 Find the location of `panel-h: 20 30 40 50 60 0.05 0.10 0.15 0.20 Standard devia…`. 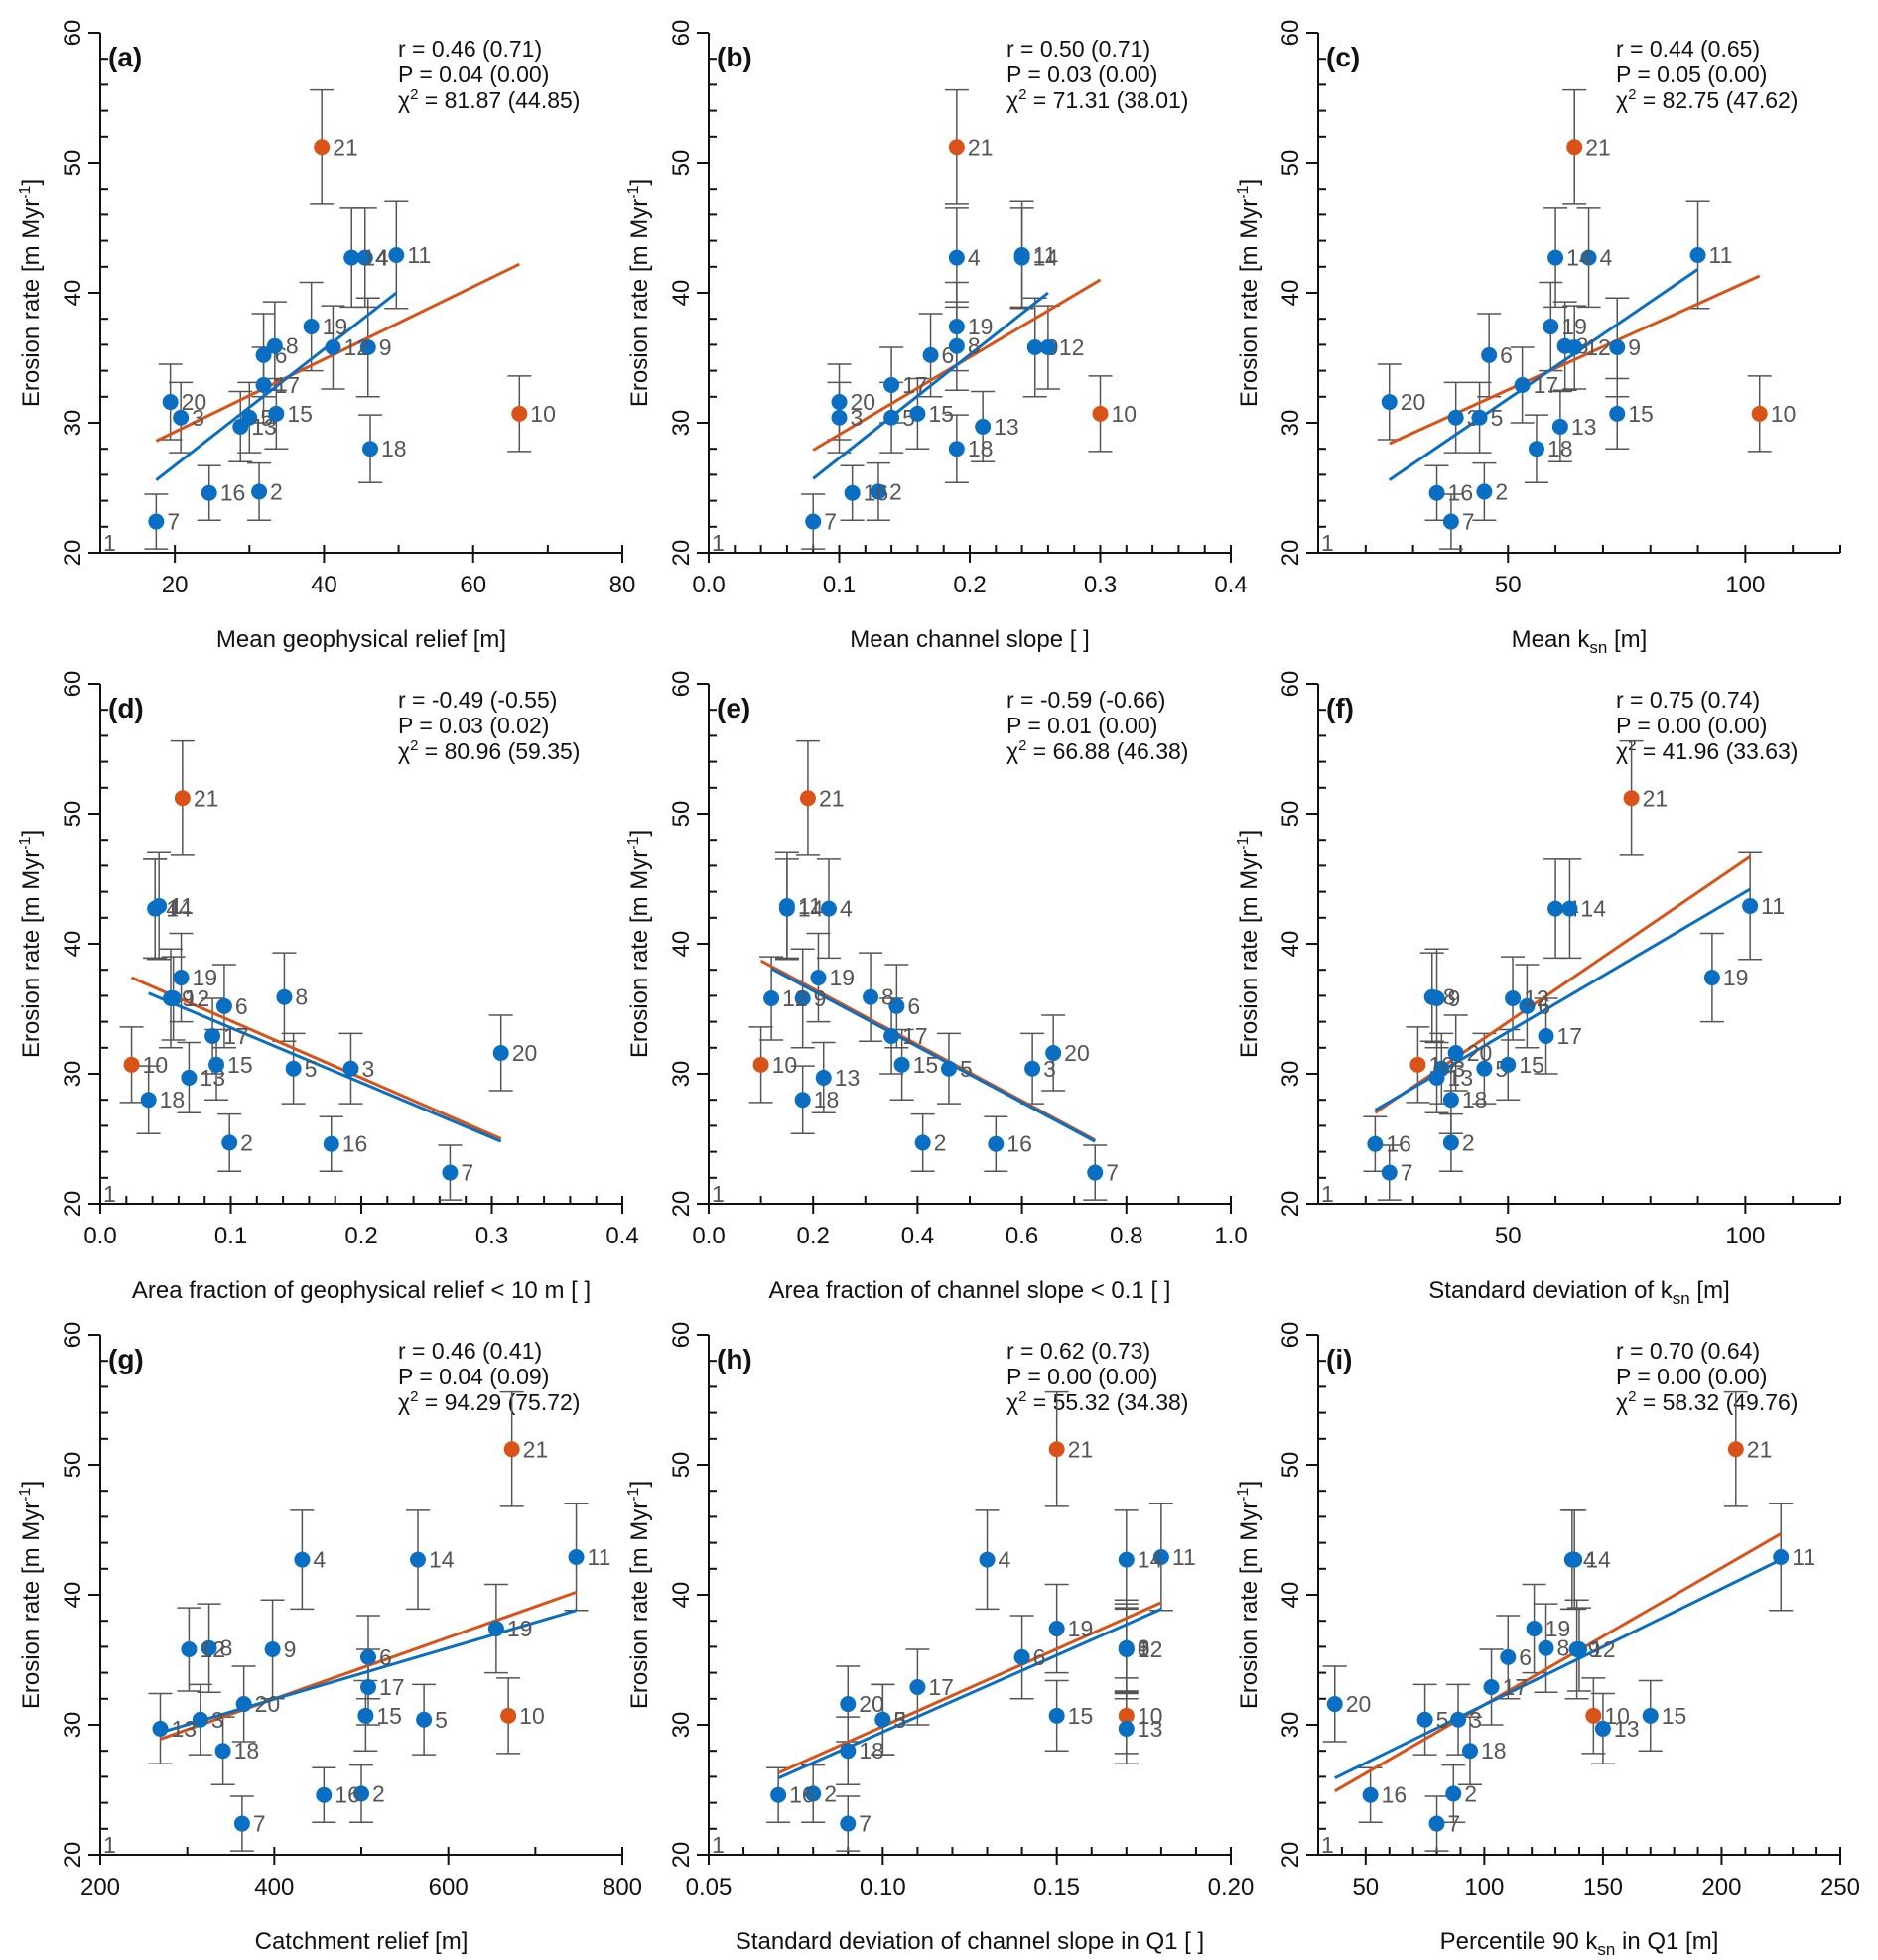

panel-h: 20 30 40 50 60 0.05 0.10 0.15 0.20 Standard devia… is located at coordinates (939, 1638).